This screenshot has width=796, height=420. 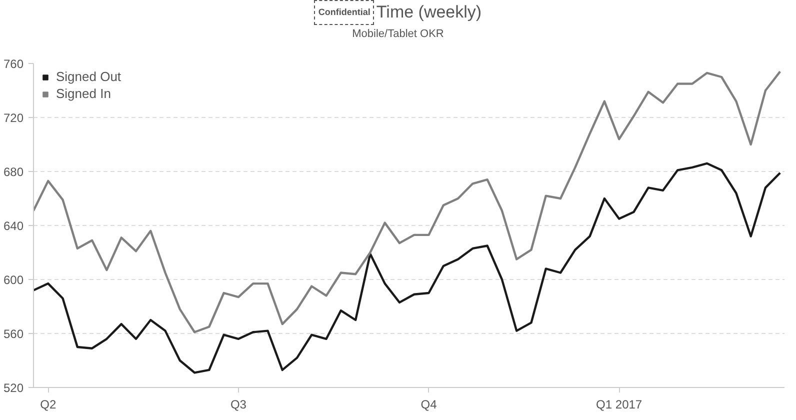 I want to click on x-tick-label: Q3, so click(x=238, y=405).